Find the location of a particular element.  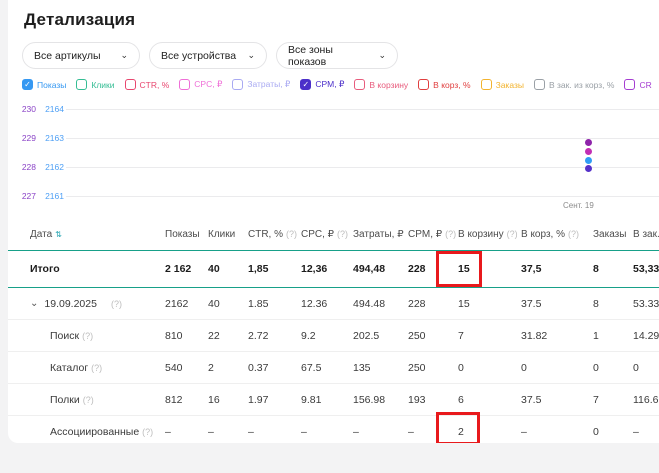

legend-item-v-zak-iz-korz: В зак. из корз, % is located at coordinates (573, 84).